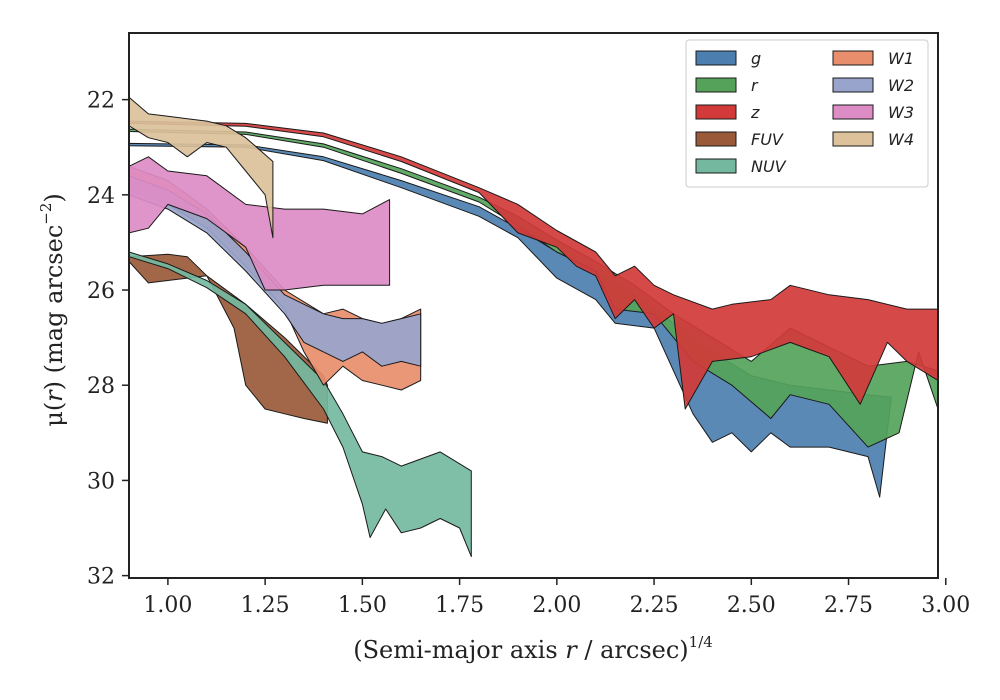 The width and height of the screenshot is (1000, 700). What do you see at coordinates (716, 112) in the screenshot?
I see `legend-swatch-z` at bounding box center [716, 112].